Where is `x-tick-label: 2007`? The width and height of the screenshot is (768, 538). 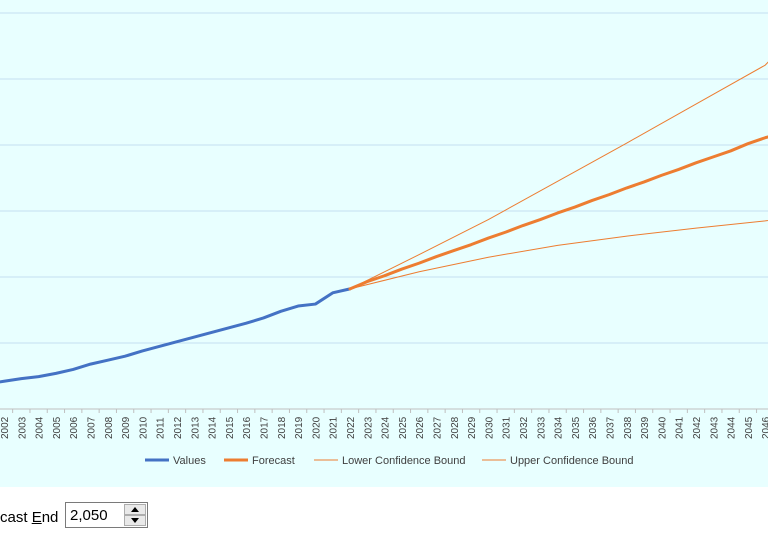 x-tick-label: 2007 is located at coordinates (92, 427).